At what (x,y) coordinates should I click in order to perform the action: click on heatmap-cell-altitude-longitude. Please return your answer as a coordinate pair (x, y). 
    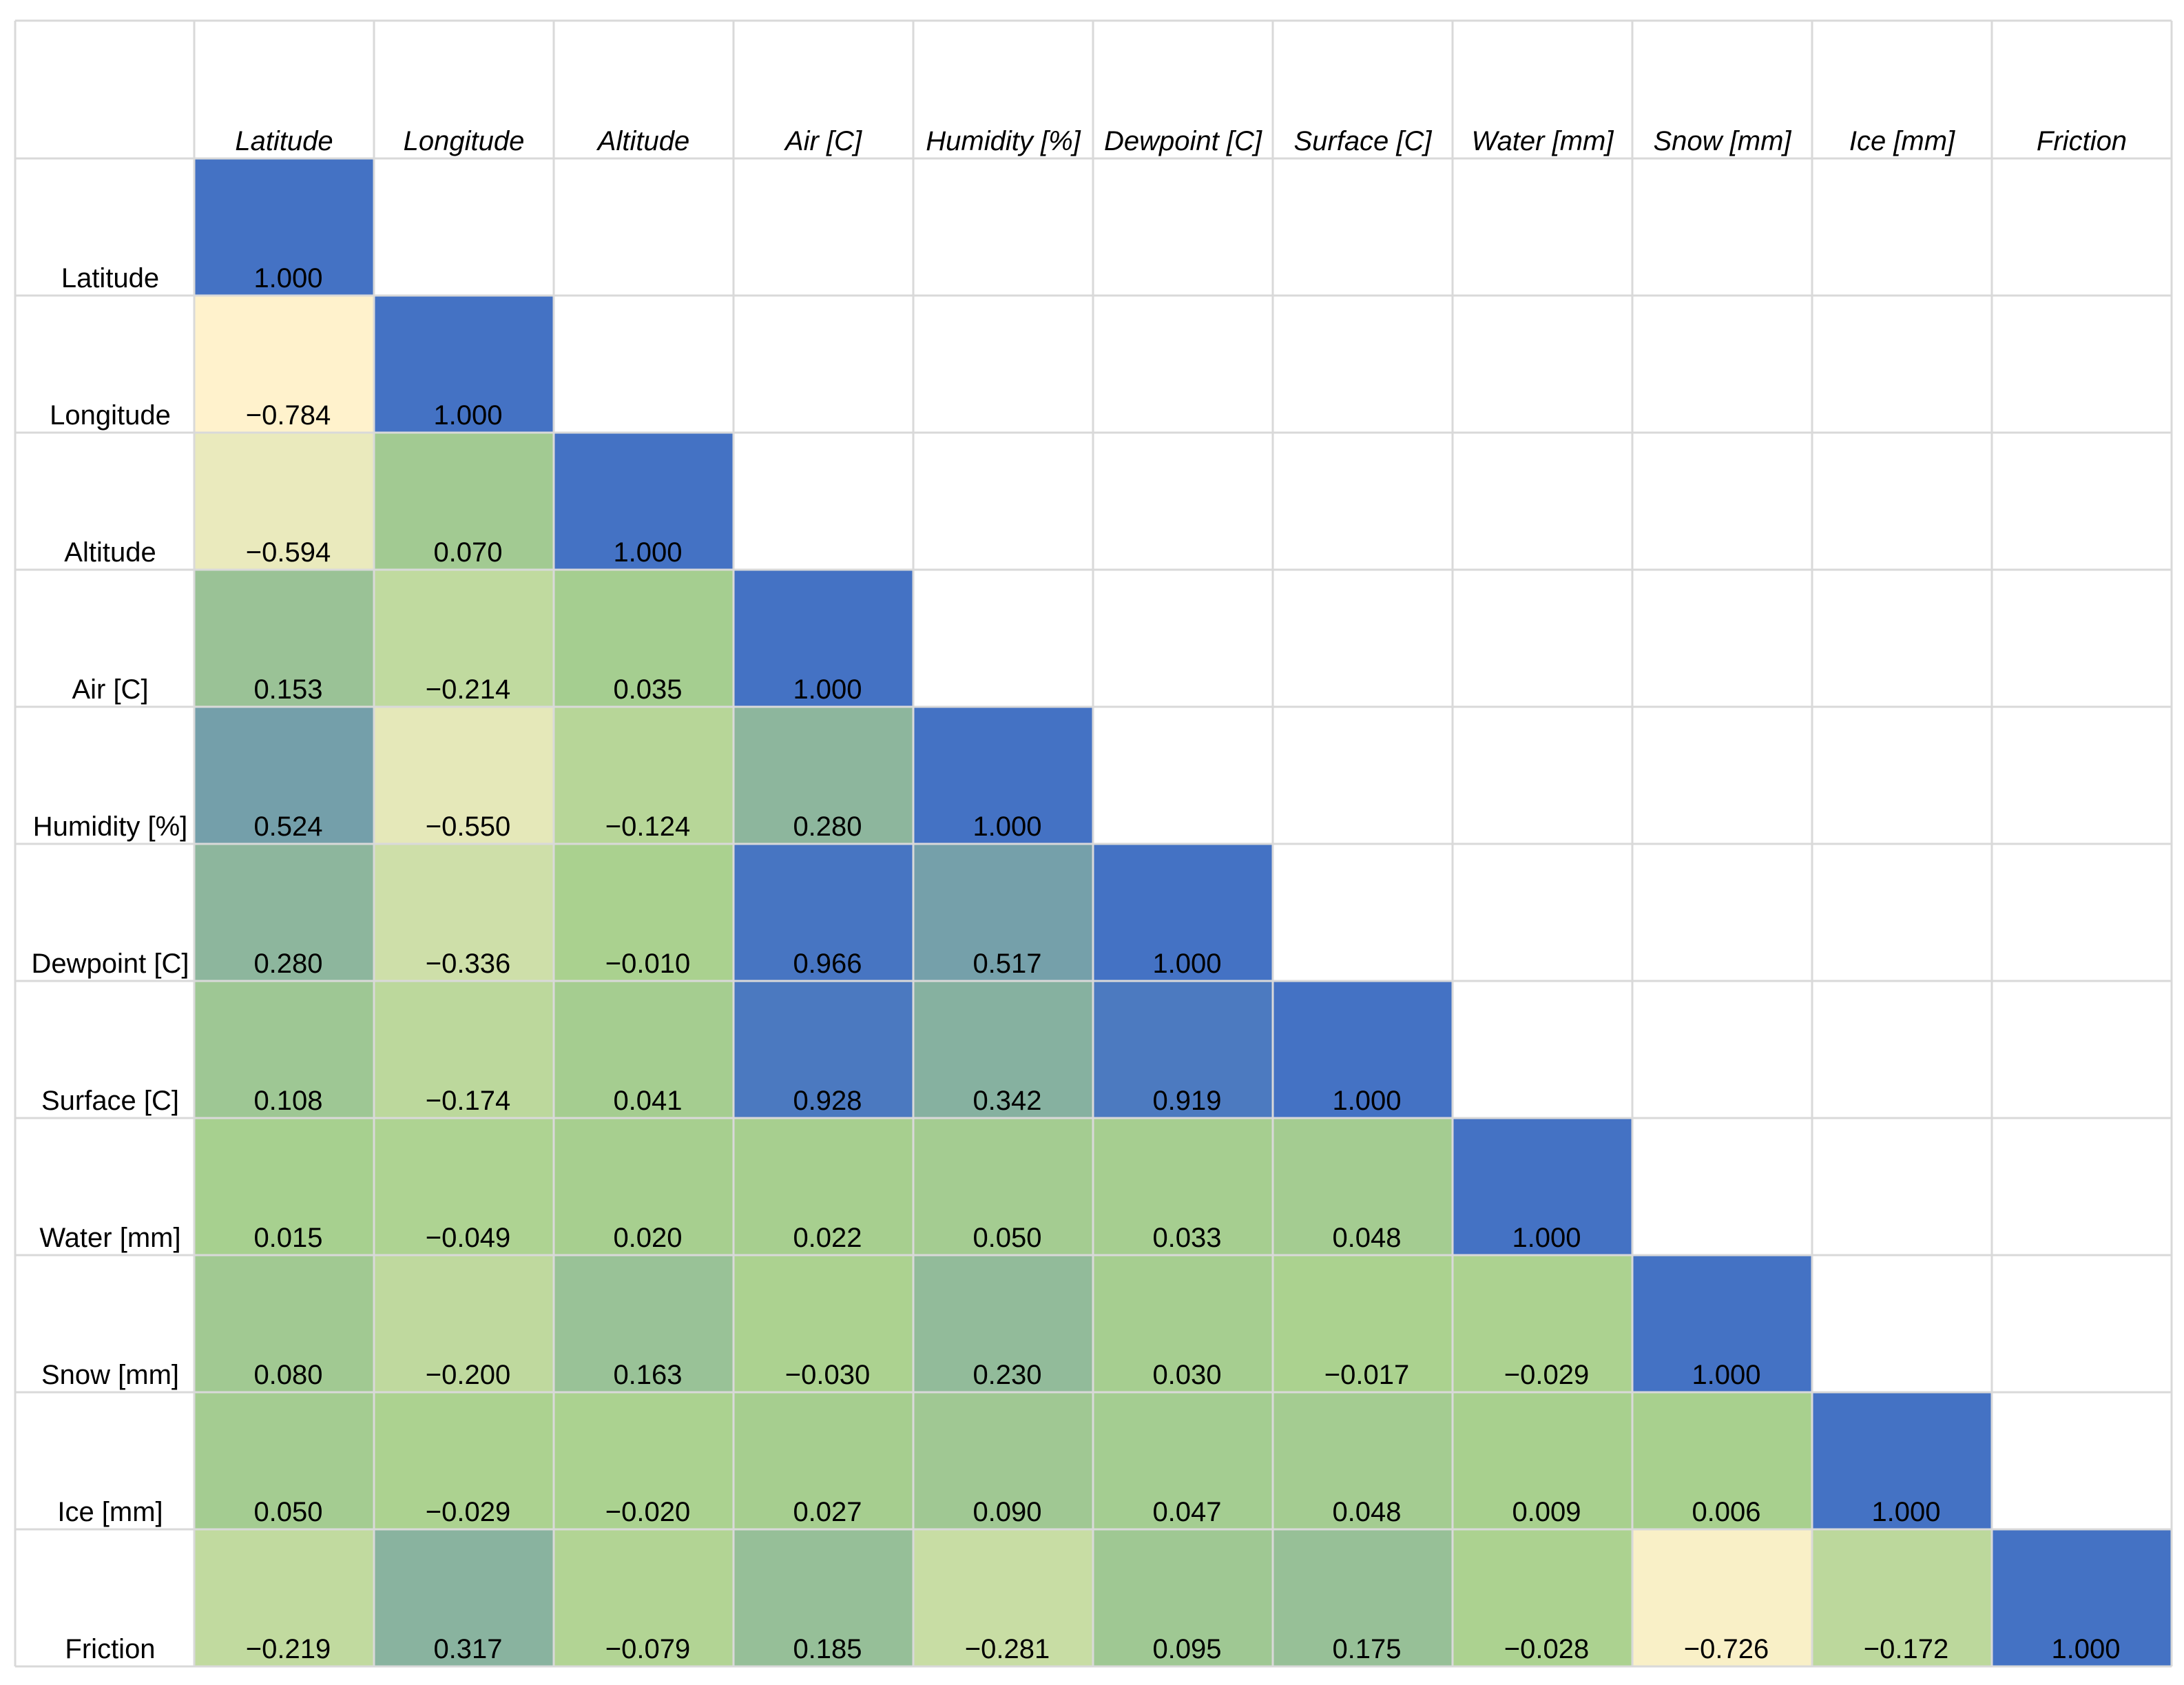
    Looking at the image, I should click on (464, 501).